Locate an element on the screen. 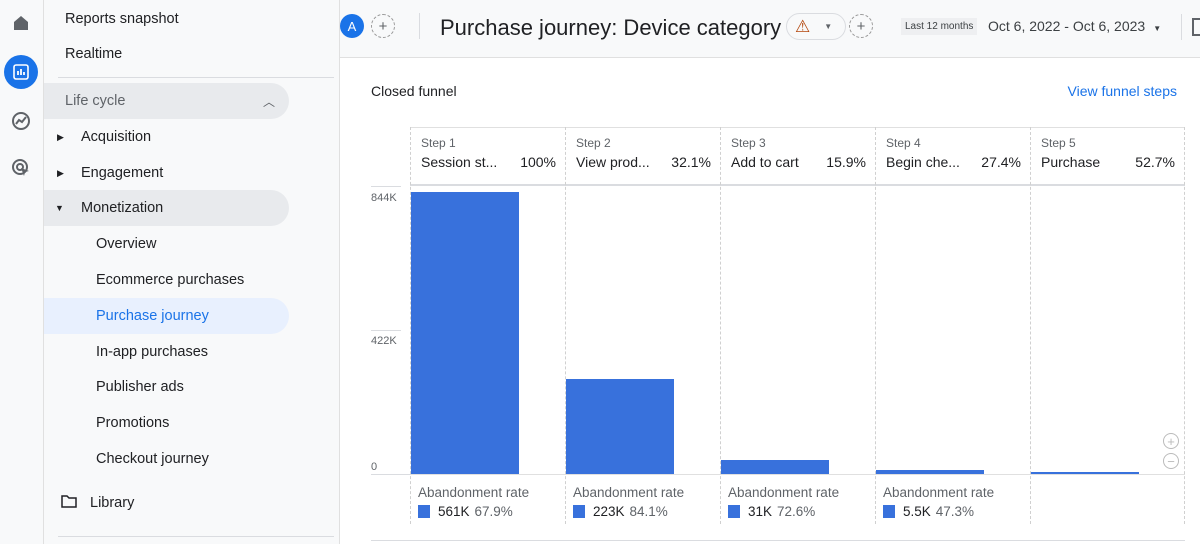 Image resolution: width=1200 pixels, height=544 pixels. sidebar-item-checkout-journey: Checkout journey is located at coordinates (152, 459).